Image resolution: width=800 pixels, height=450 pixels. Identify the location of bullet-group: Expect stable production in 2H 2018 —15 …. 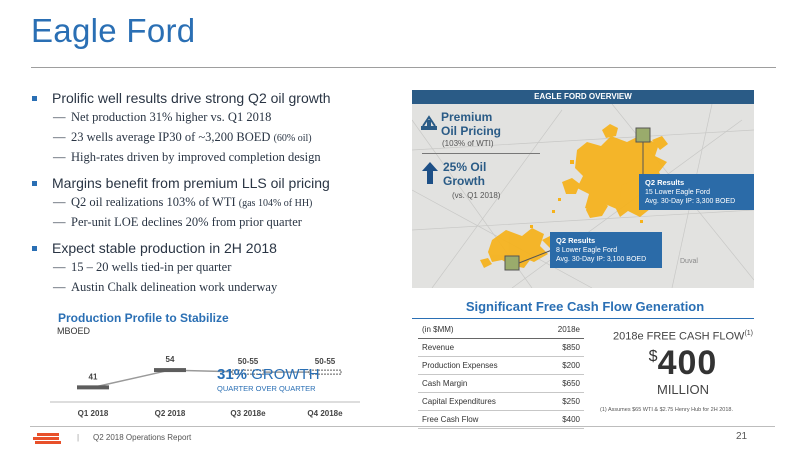
(214, 267).